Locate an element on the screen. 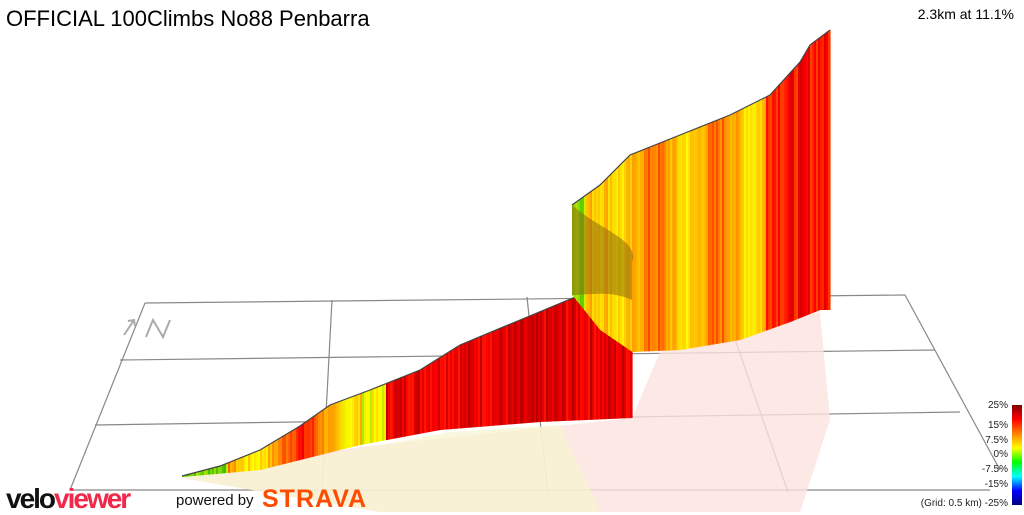 Image resolution: width=1024 pixels, height=515 pixels. profile-reflection-near is located at coordinates (391, 468).